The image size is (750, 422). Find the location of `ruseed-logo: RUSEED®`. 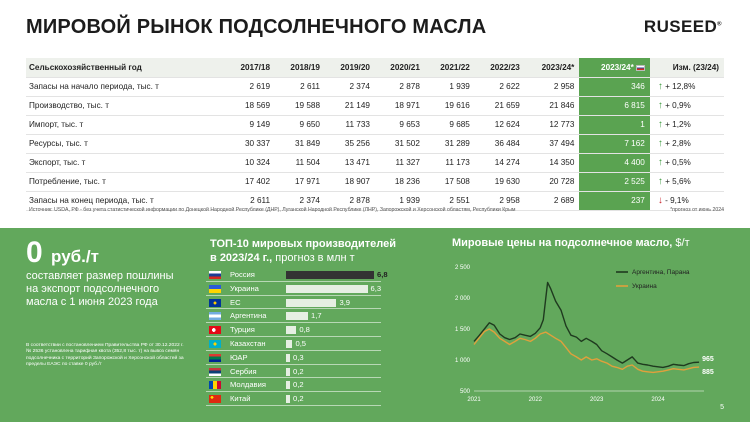

ruseed-logo: RUSEED® is located at coordinates (683, 27).